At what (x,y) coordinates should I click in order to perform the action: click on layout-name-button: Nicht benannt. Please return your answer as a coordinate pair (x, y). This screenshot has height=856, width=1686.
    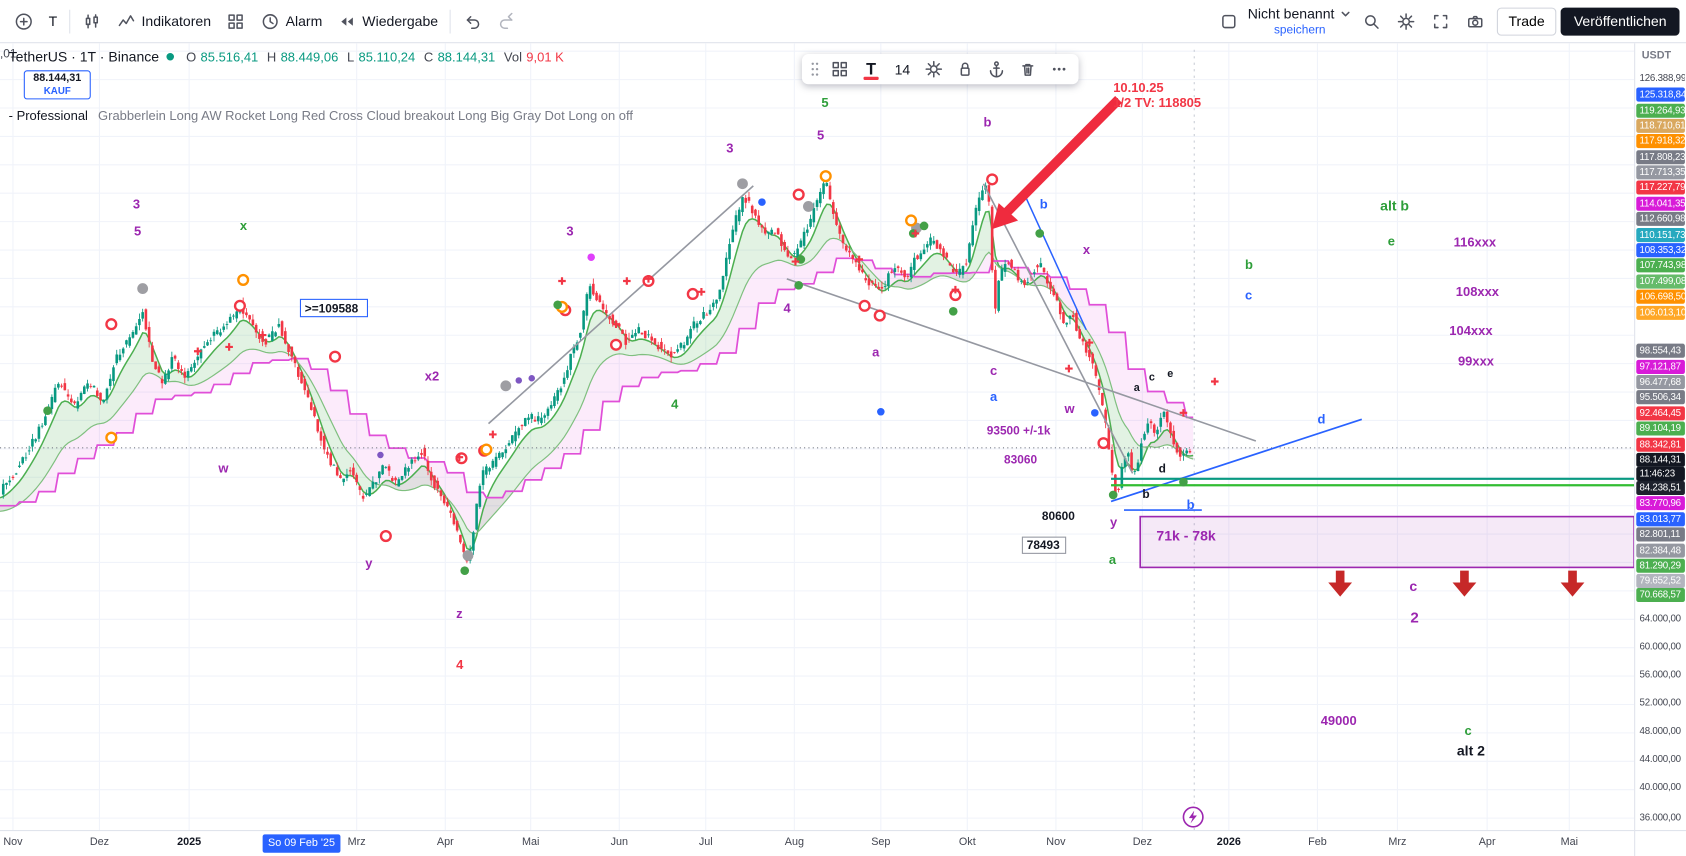
    Looking at the image, I should click on (1300, 13).